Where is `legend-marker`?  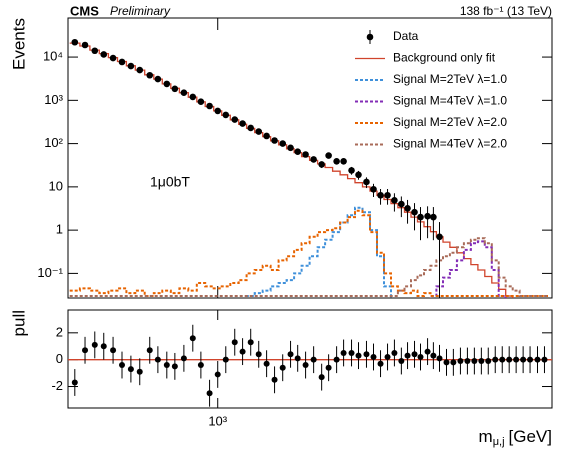
legend-marker is located at coordinates (370, 37).